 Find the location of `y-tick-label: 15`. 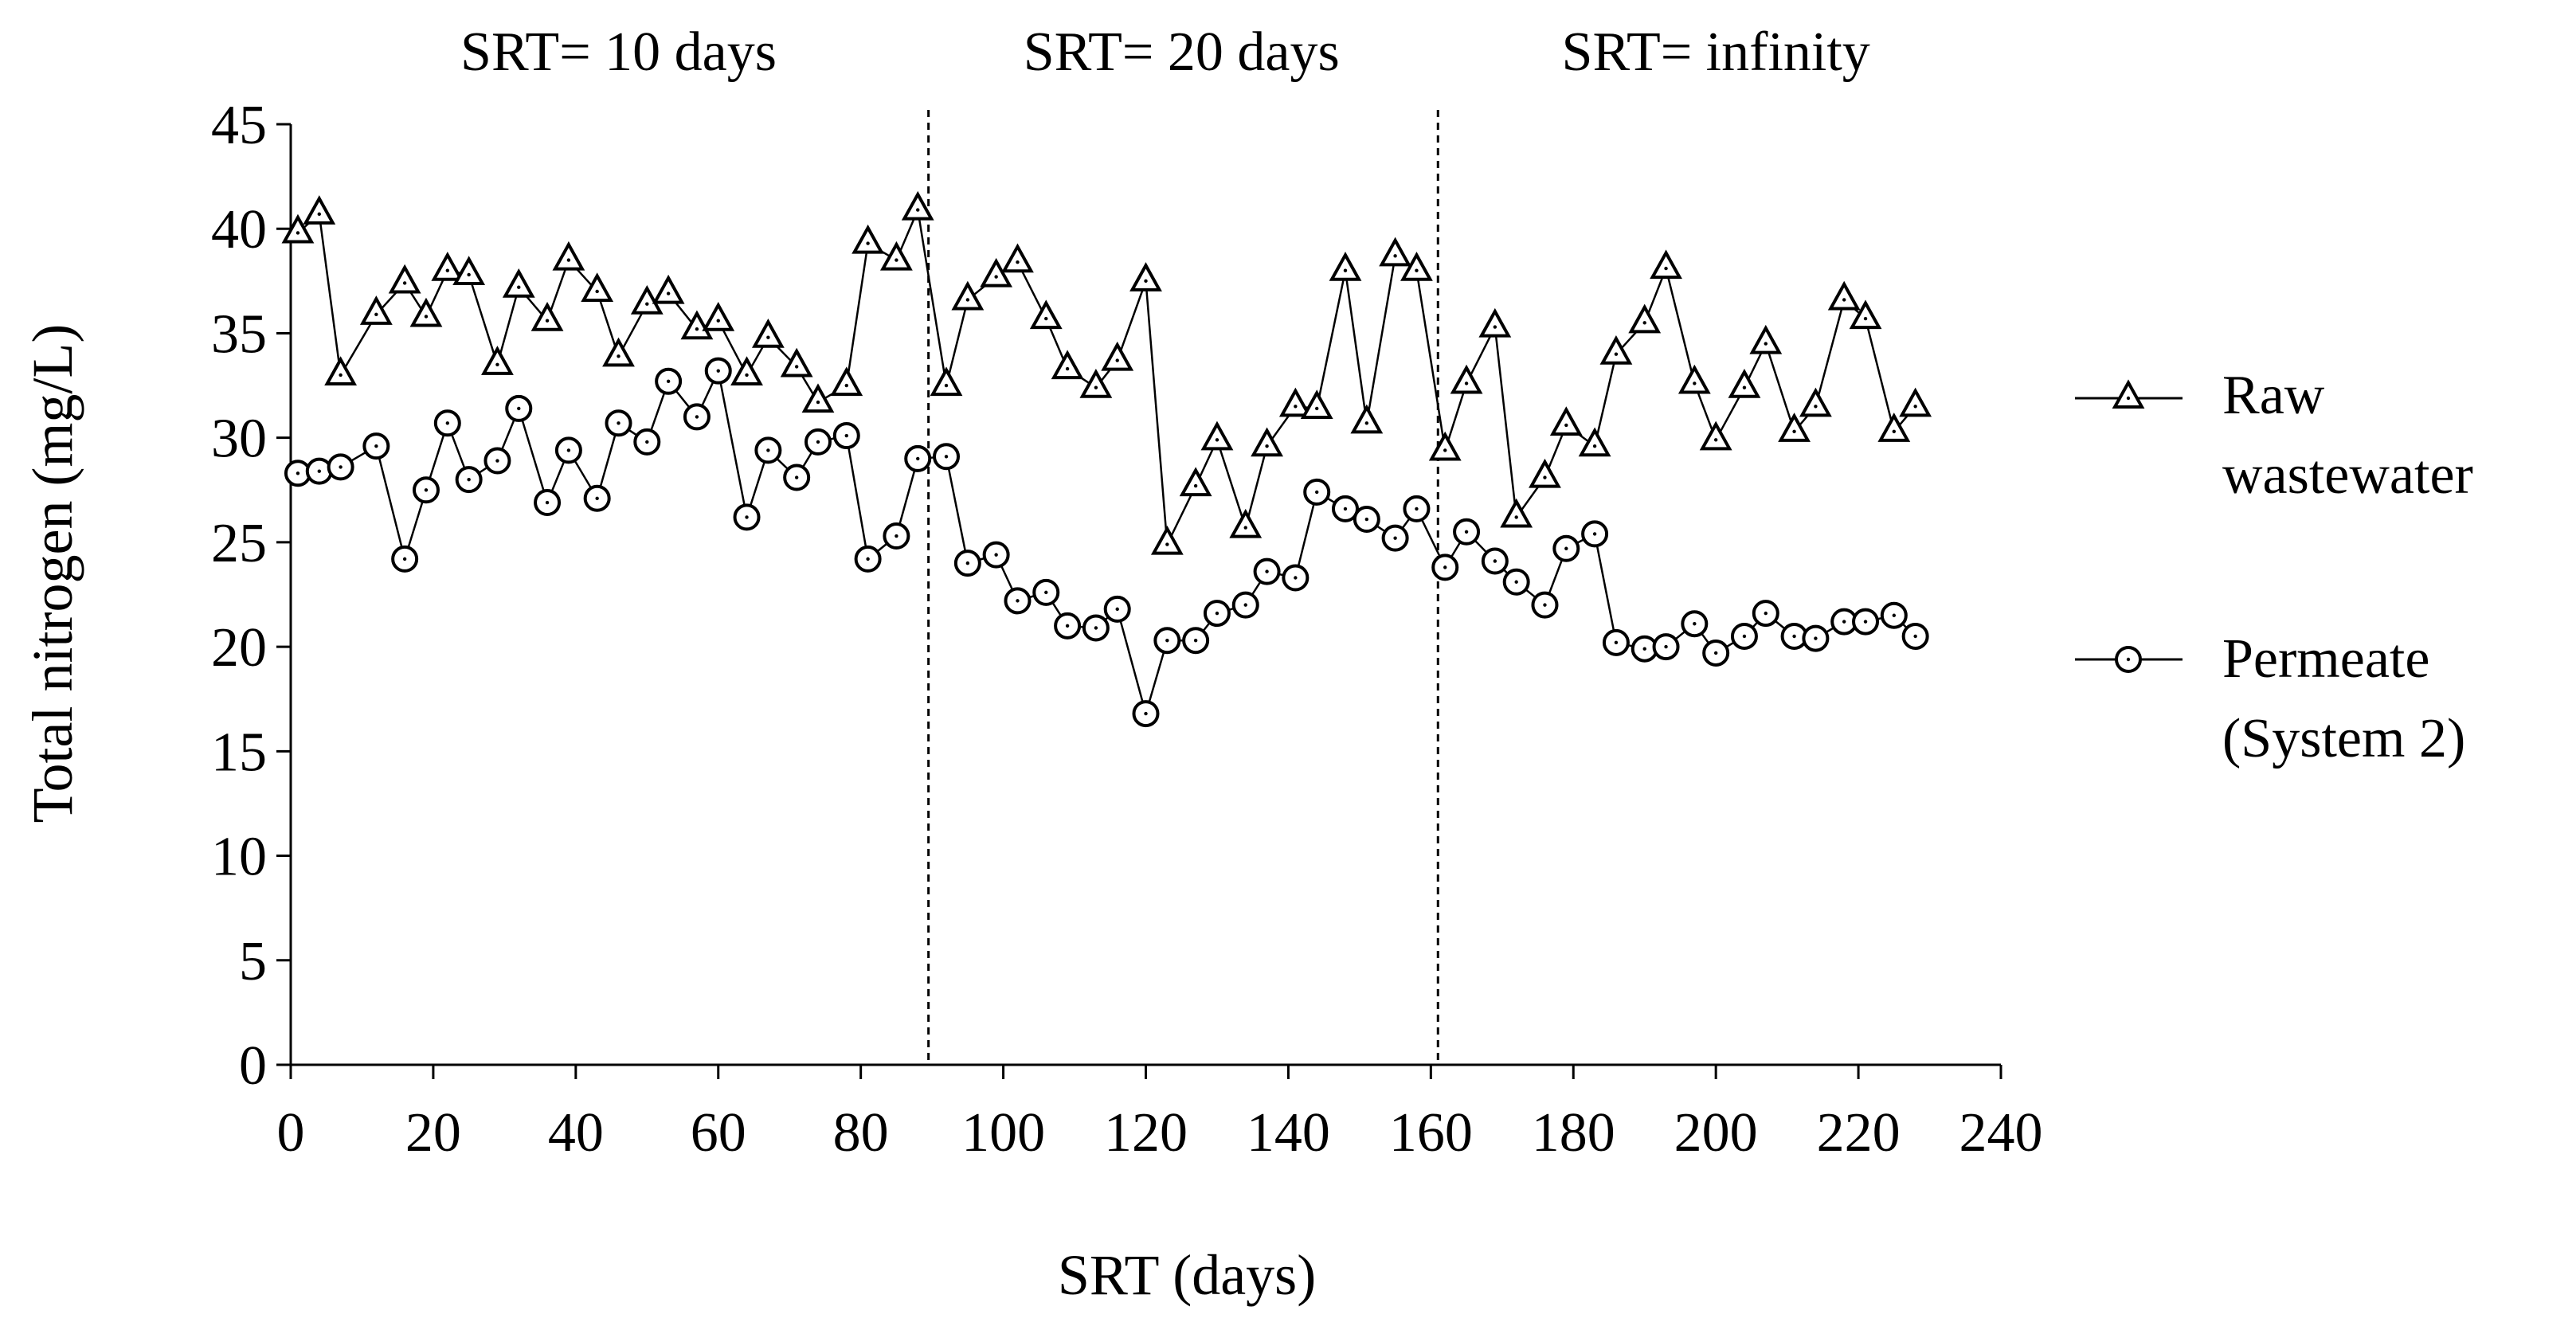

y-tick-label: 15 is located at coordinates (239, 752).